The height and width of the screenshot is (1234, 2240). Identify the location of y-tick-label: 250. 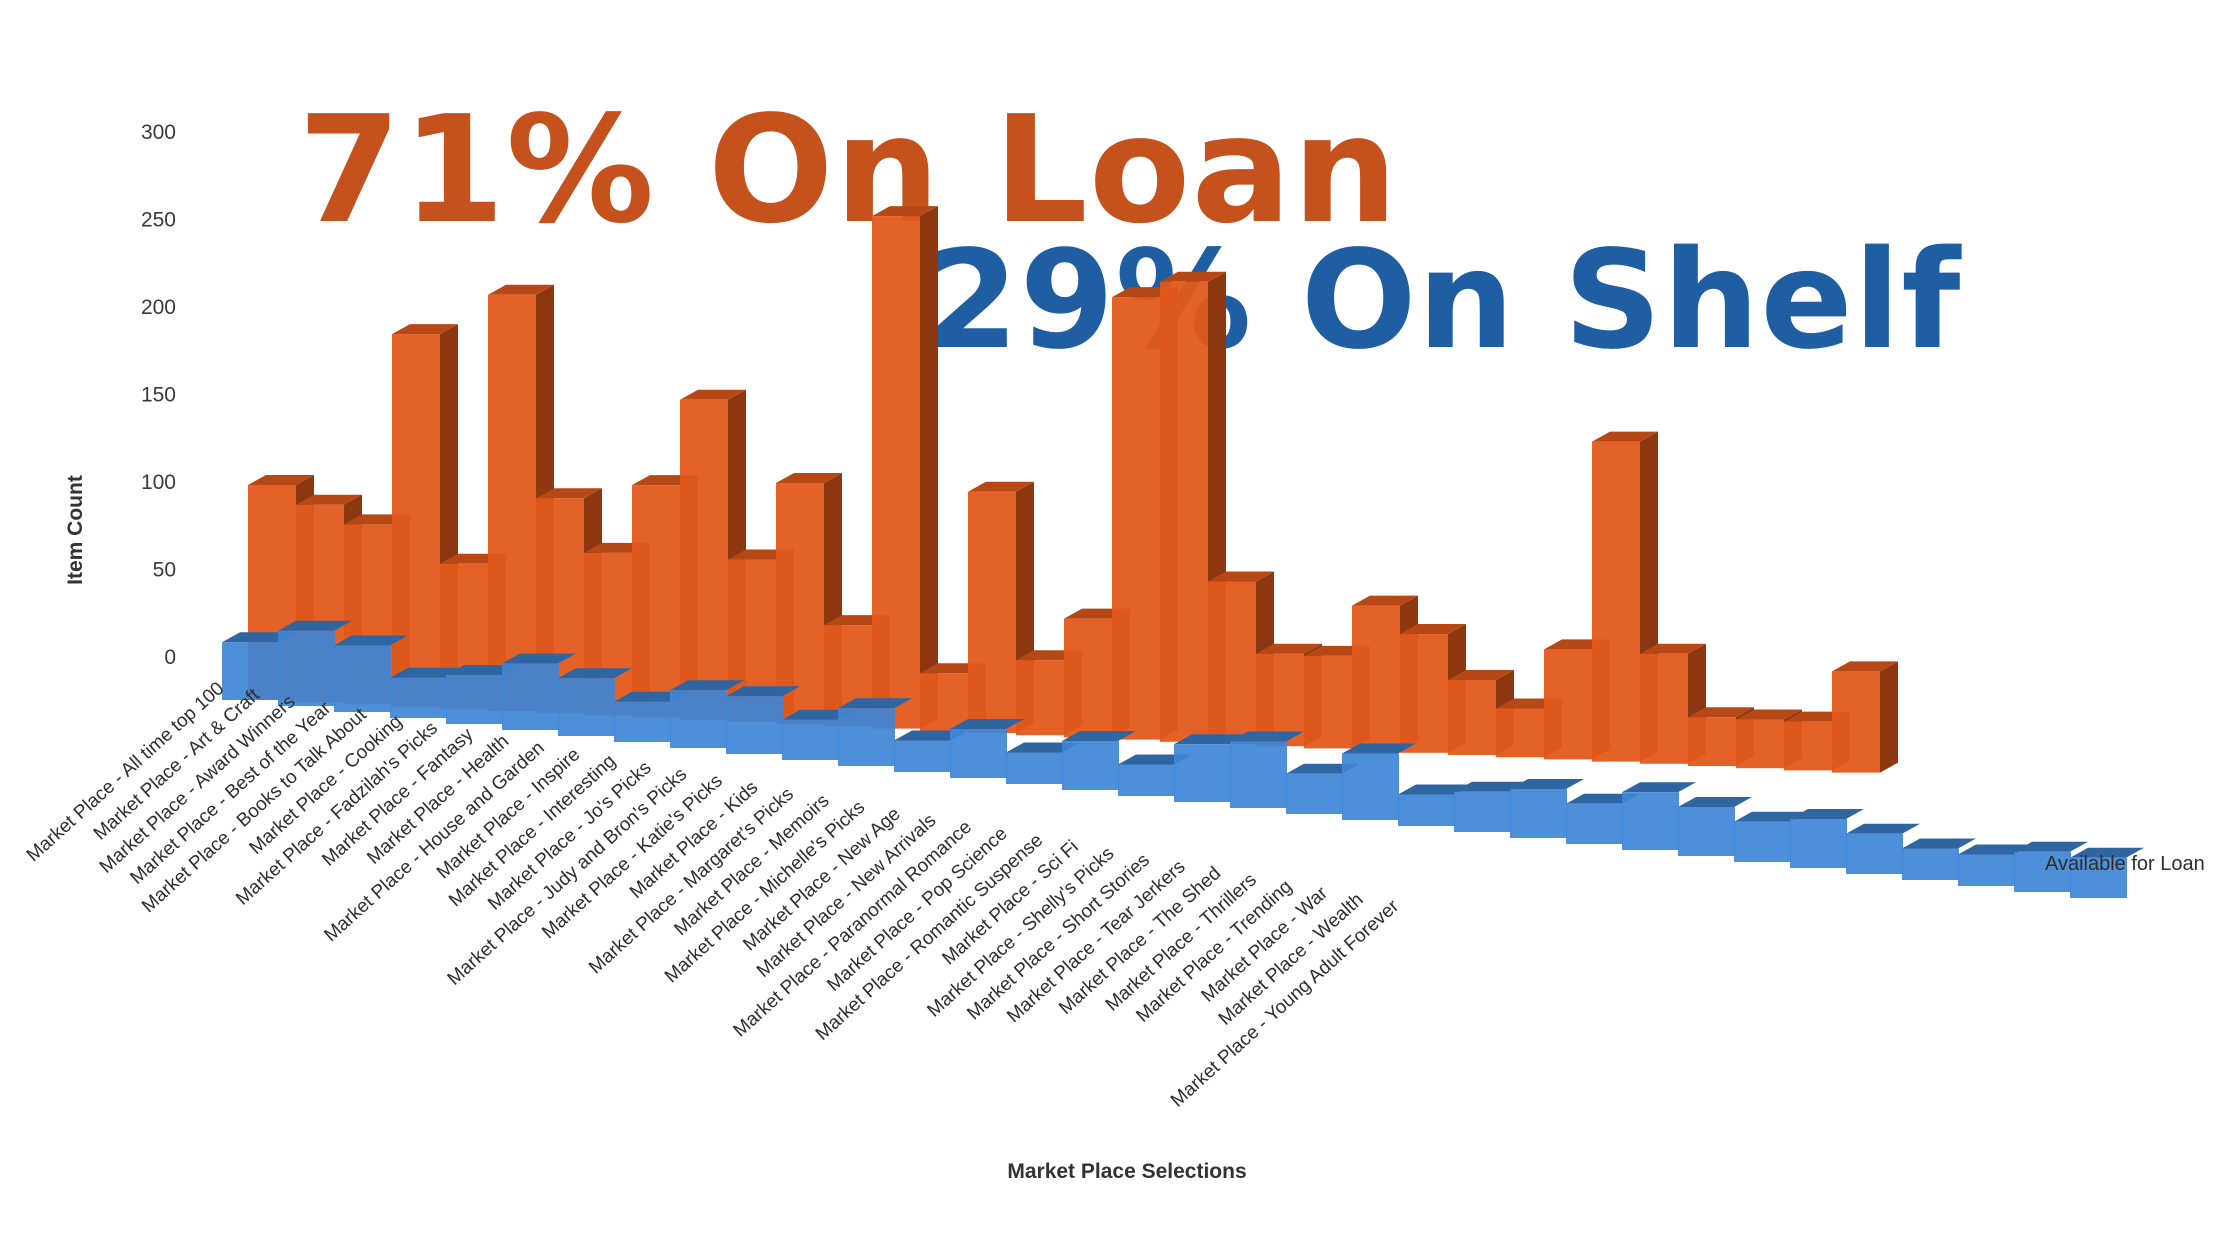
(158, 220).